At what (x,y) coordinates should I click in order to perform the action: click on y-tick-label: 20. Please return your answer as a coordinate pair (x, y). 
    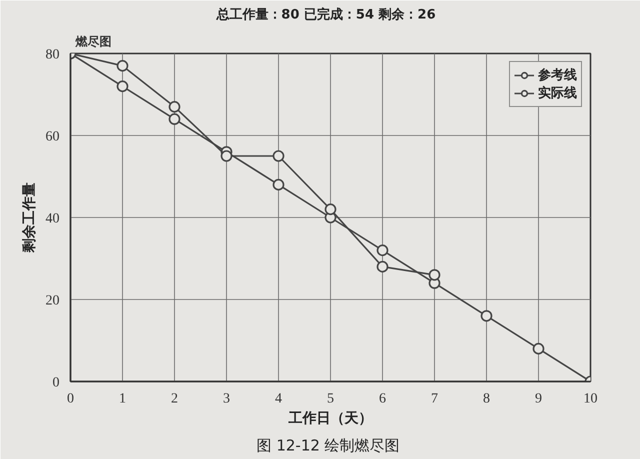
    Looking at the image, I should click on (53, 301).